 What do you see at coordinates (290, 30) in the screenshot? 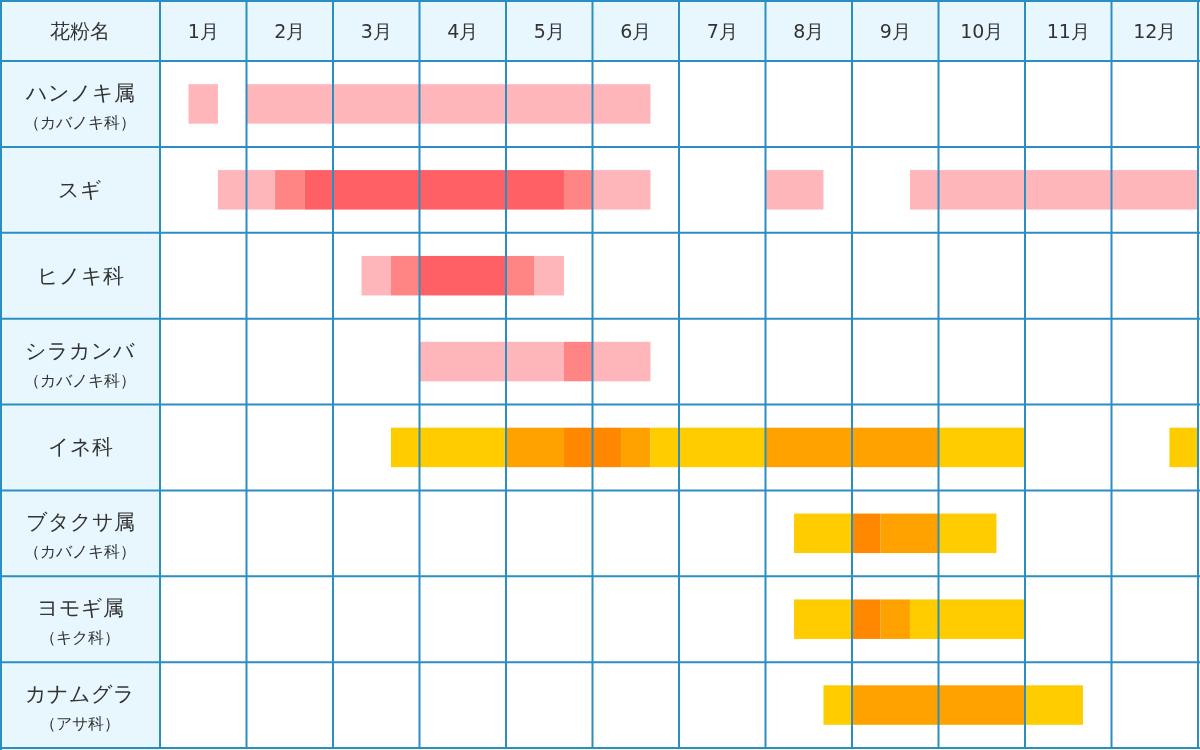
I see `x-tick-label: 2月` at bounding box center [290, 30].